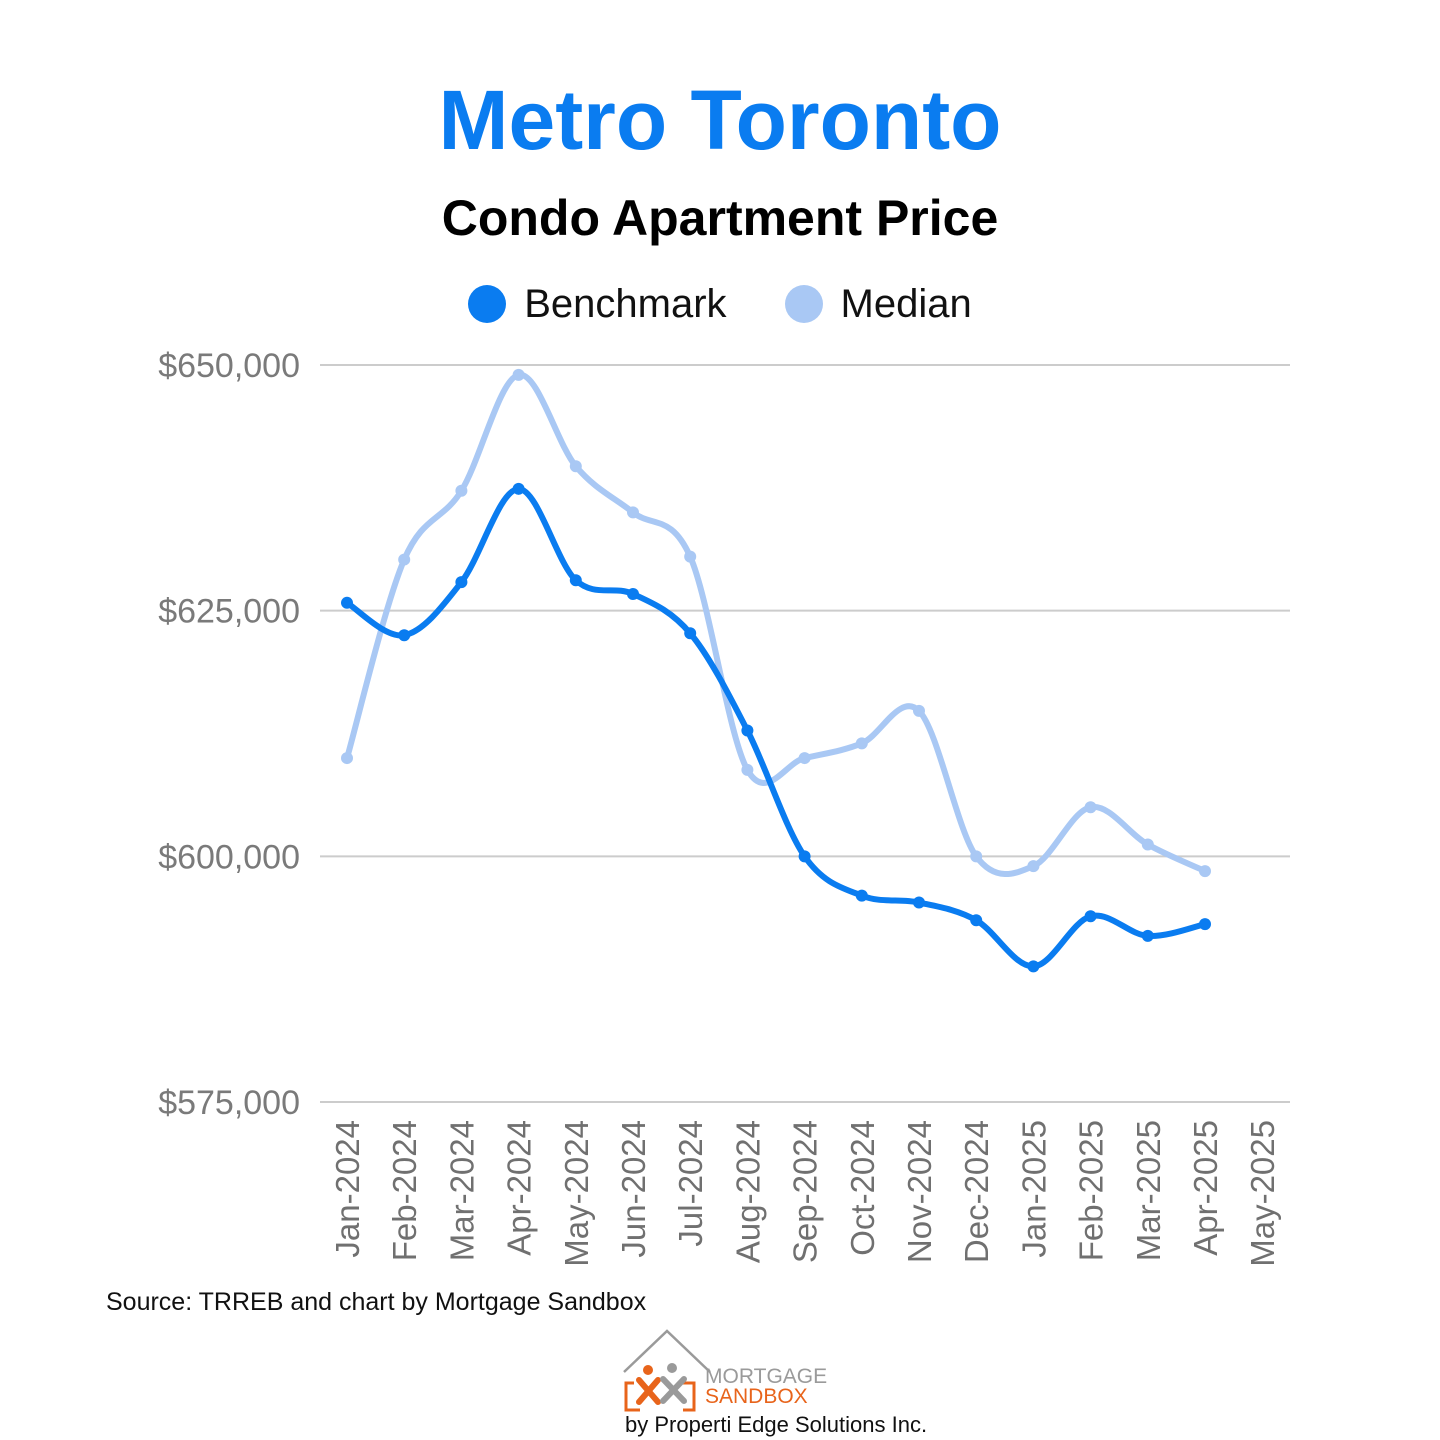 The image size is (1440, 1440). Describe the element at coordinates (519, 1188) in the screenshot. I see `x-tick-label: Apr-2024` at that location.